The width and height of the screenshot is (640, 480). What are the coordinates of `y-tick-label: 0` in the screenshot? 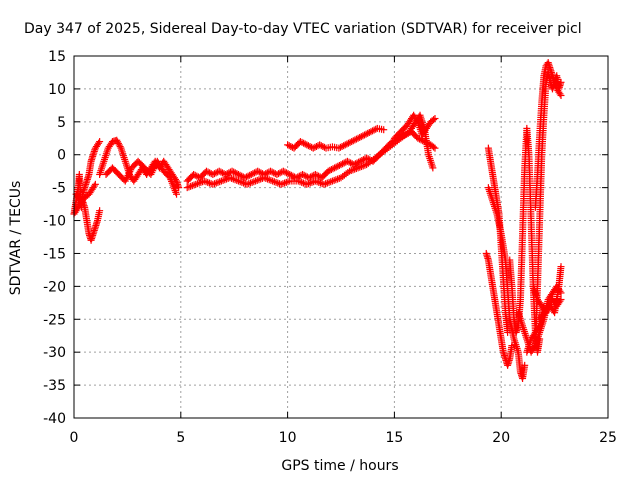 It's located at (61, 156).